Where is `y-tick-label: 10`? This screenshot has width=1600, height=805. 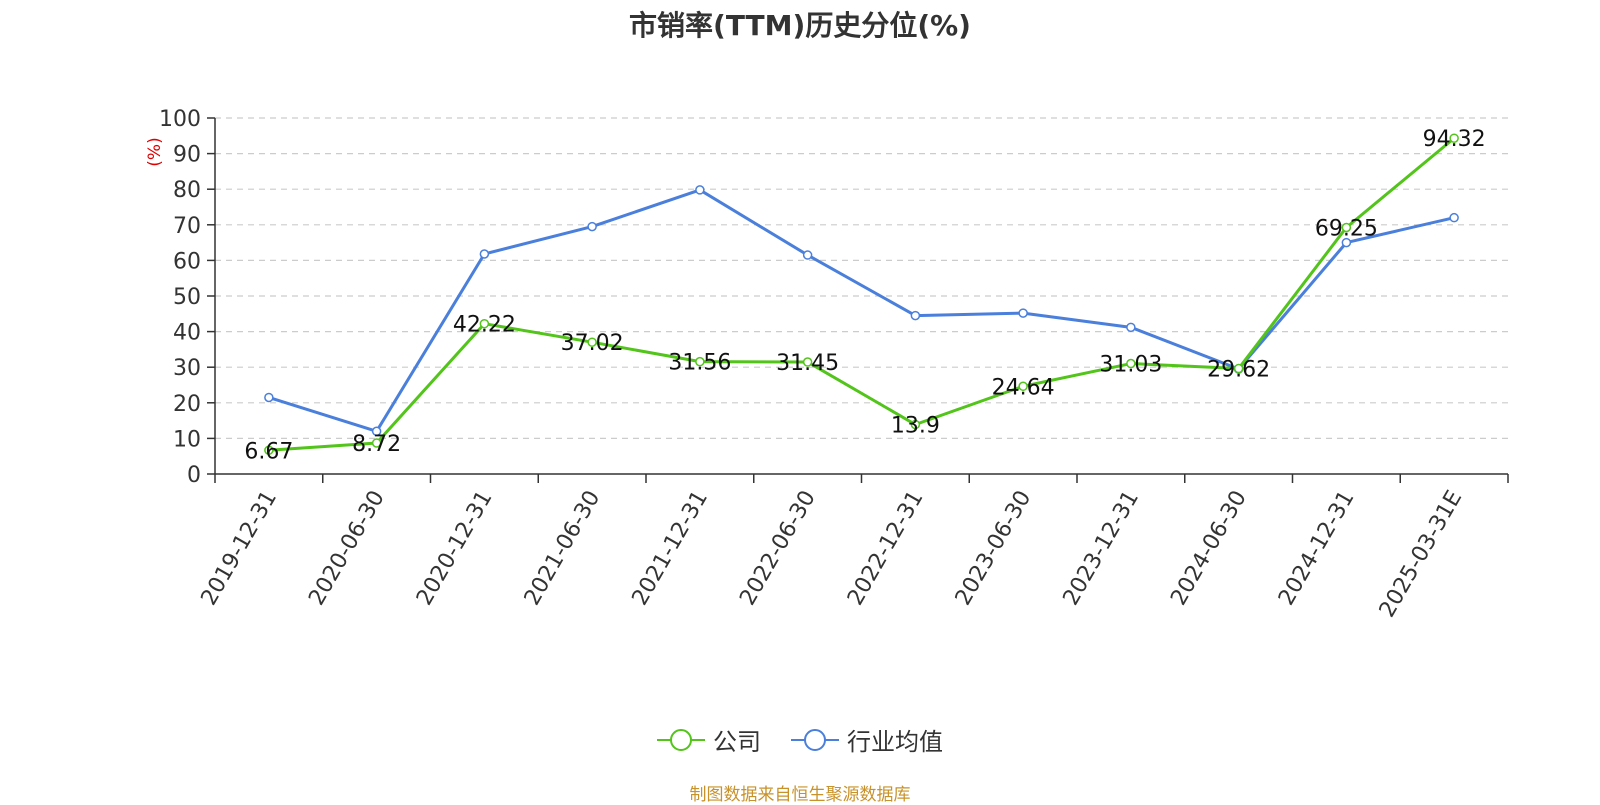 y-tick-label: 10 is located at coordinates (187, 439).